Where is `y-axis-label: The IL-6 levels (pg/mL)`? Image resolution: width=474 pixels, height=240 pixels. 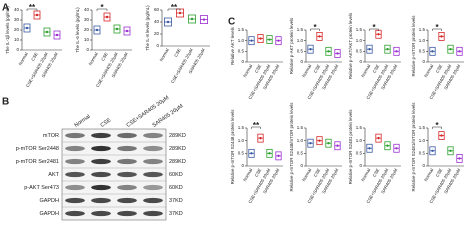 y-axis-label: The IL-6 levels (pg/mL) is located at coordinates (77, 30).